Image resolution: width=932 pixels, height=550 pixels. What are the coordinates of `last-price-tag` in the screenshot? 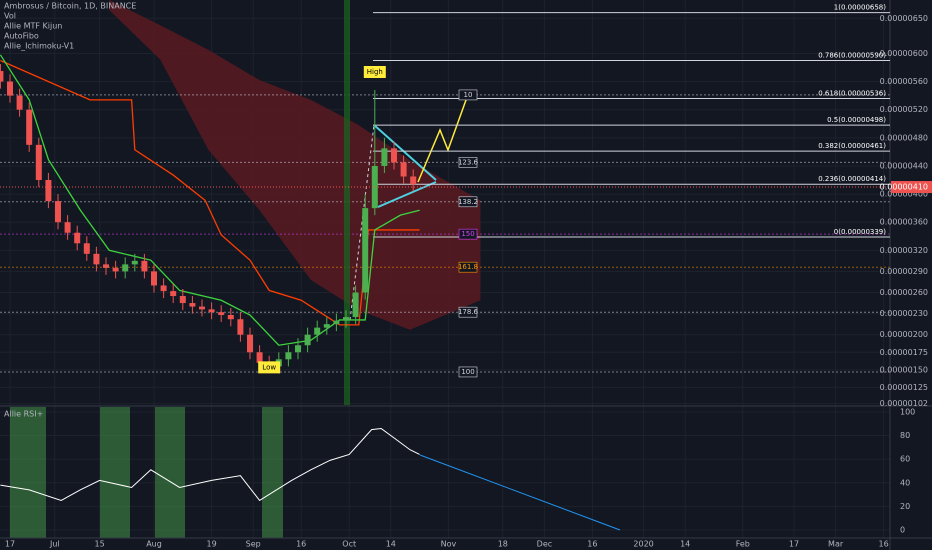 It's located at (911, 187).